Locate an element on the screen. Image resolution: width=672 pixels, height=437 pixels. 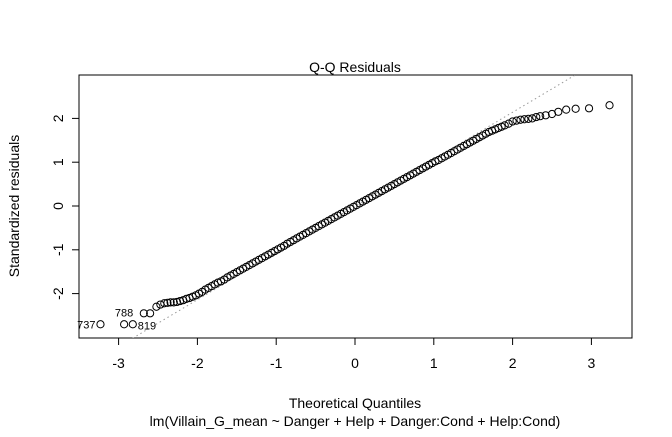
x-tick-label: 0 is located at coordinates (355, 363).